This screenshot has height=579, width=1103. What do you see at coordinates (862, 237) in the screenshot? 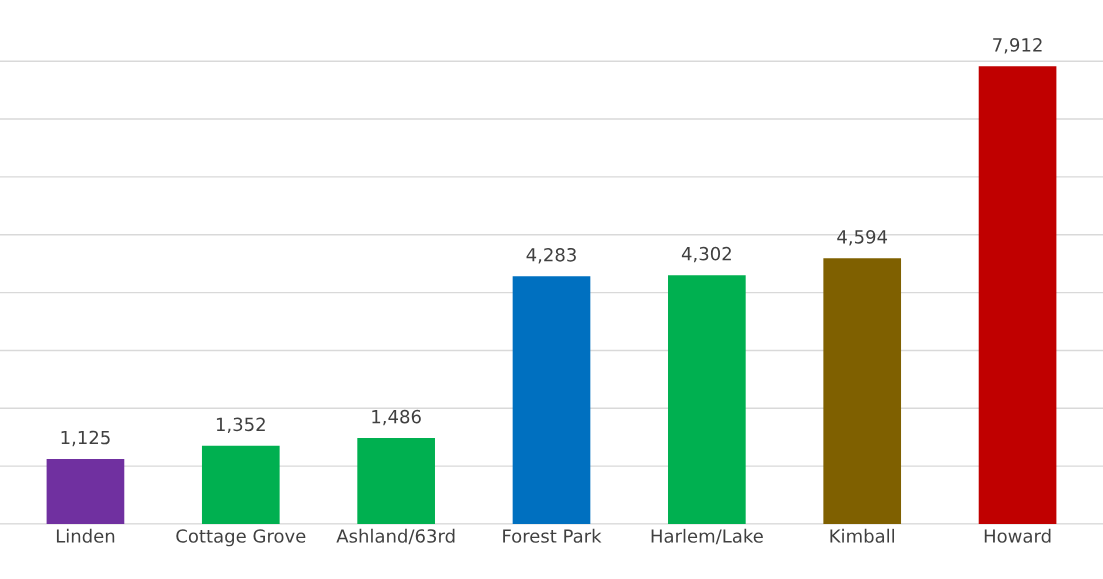
I see `data-label: 4,594` at bounding box center [862, 237].